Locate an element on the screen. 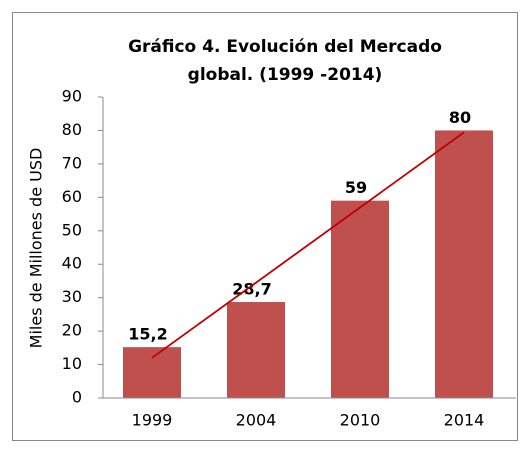  y-tick-label: 80 is located at coordinates (72, 129).